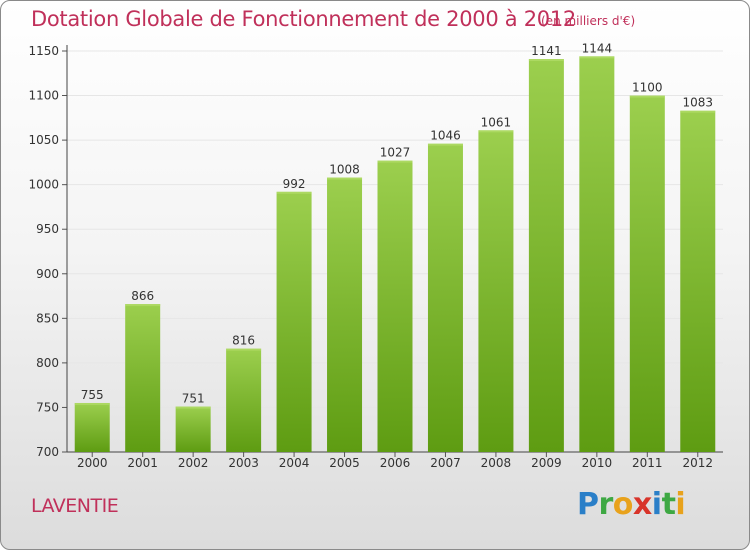 The height and width of the screenshot is (550, 750). Describe the element at coordinates (243, 341) in the screenshot. I see `data-label-2003: 816` at that location.